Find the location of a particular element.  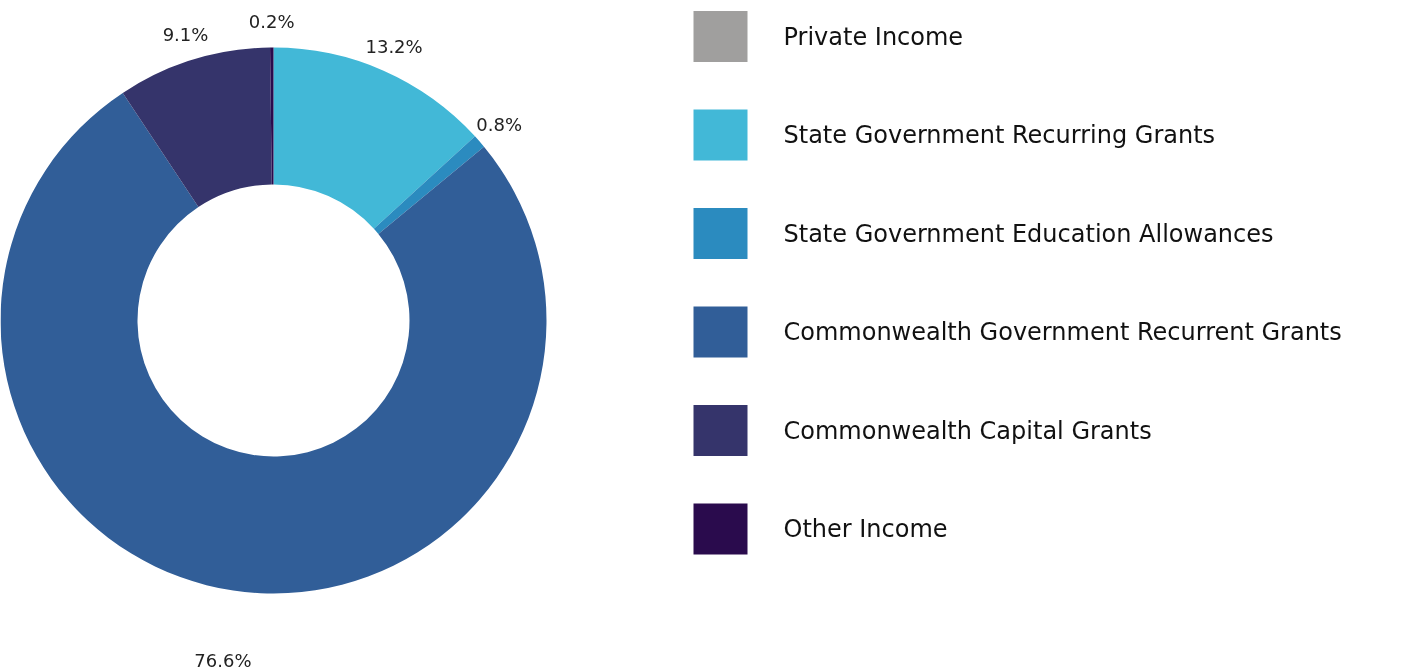

legend-label: State Government Education Allowances is located at coordinates (1028, 233).